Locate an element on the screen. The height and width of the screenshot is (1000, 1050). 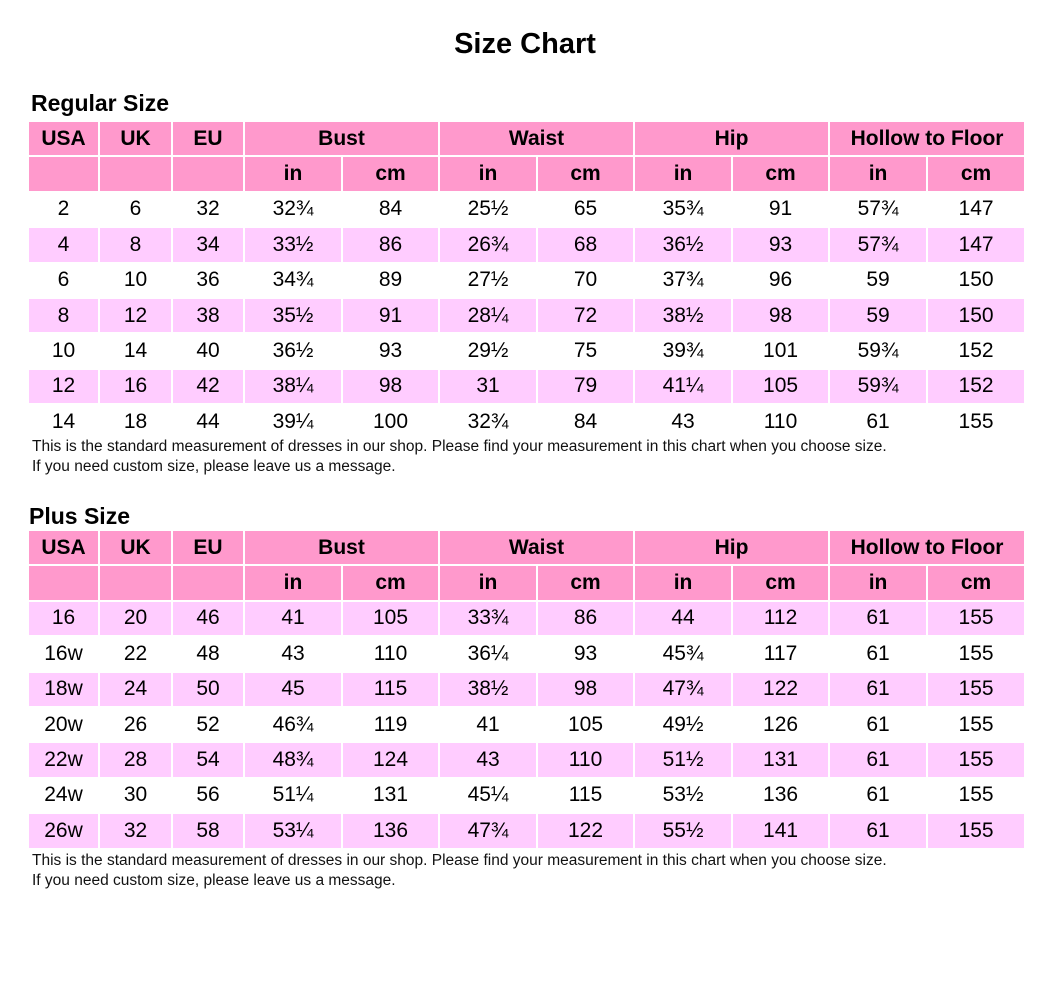
table-cell: 32 is located at coordinates (135, 831).